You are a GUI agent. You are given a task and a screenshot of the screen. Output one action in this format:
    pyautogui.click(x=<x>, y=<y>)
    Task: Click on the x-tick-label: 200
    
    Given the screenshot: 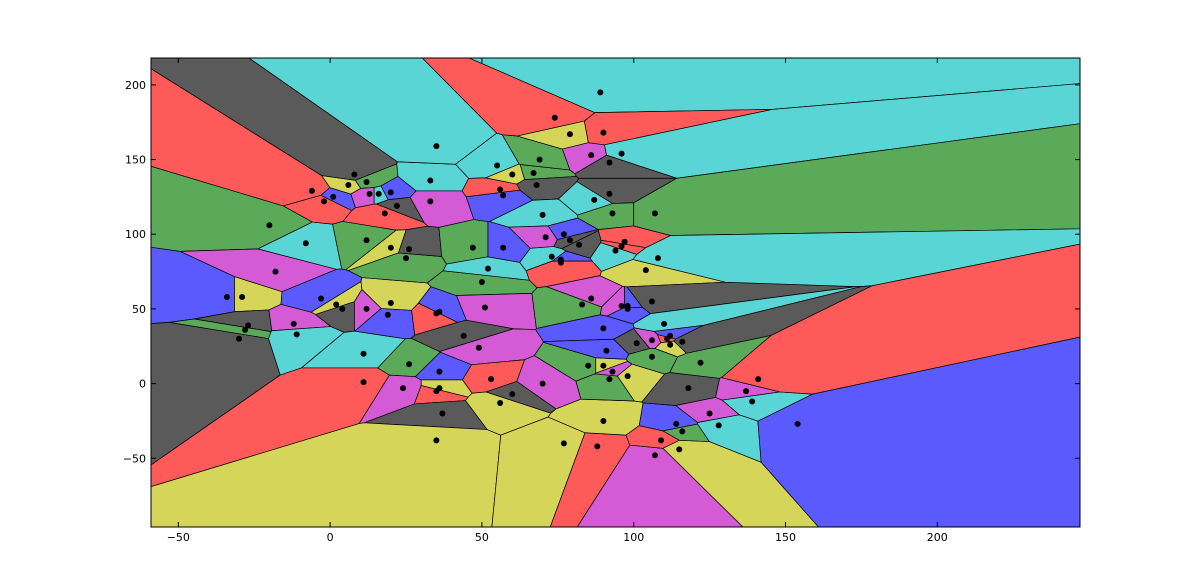 What is the action you would take?
    pyautogui.click(x=937, y=537)
    